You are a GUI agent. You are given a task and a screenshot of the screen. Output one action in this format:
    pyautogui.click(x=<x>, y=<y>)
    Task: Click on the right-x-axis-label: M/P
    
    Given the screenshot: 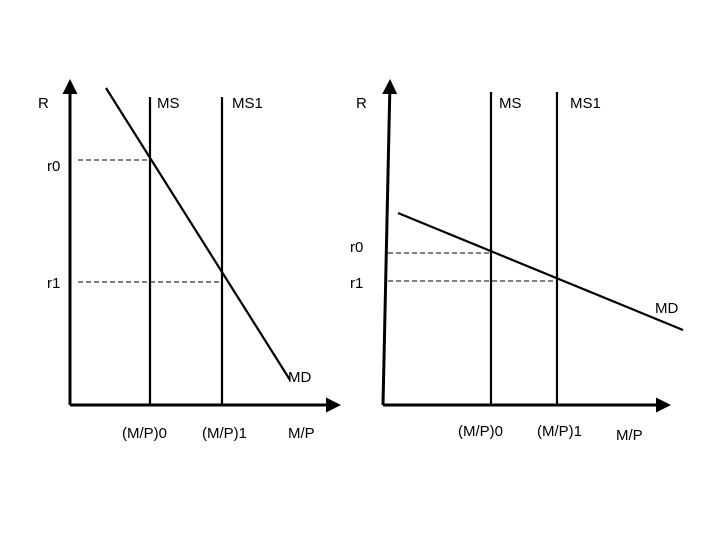 What is the action you would take?
    pyautogui.click(x=629, y=435)
    